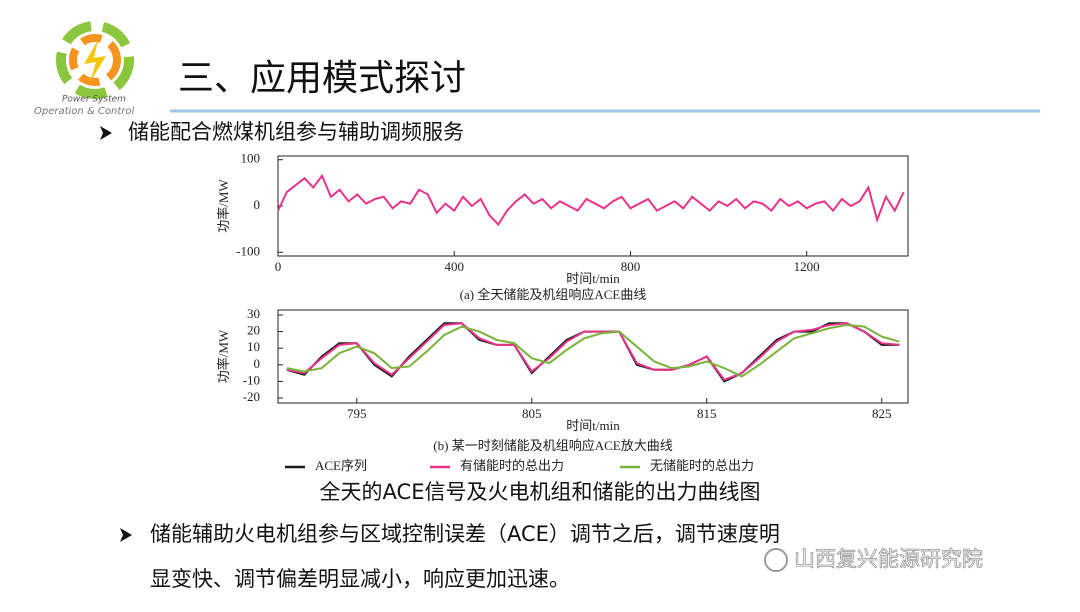  Describe the element at coordinates (251, 379) in the screenshot. I see `y-tick-label: -10` at that location.